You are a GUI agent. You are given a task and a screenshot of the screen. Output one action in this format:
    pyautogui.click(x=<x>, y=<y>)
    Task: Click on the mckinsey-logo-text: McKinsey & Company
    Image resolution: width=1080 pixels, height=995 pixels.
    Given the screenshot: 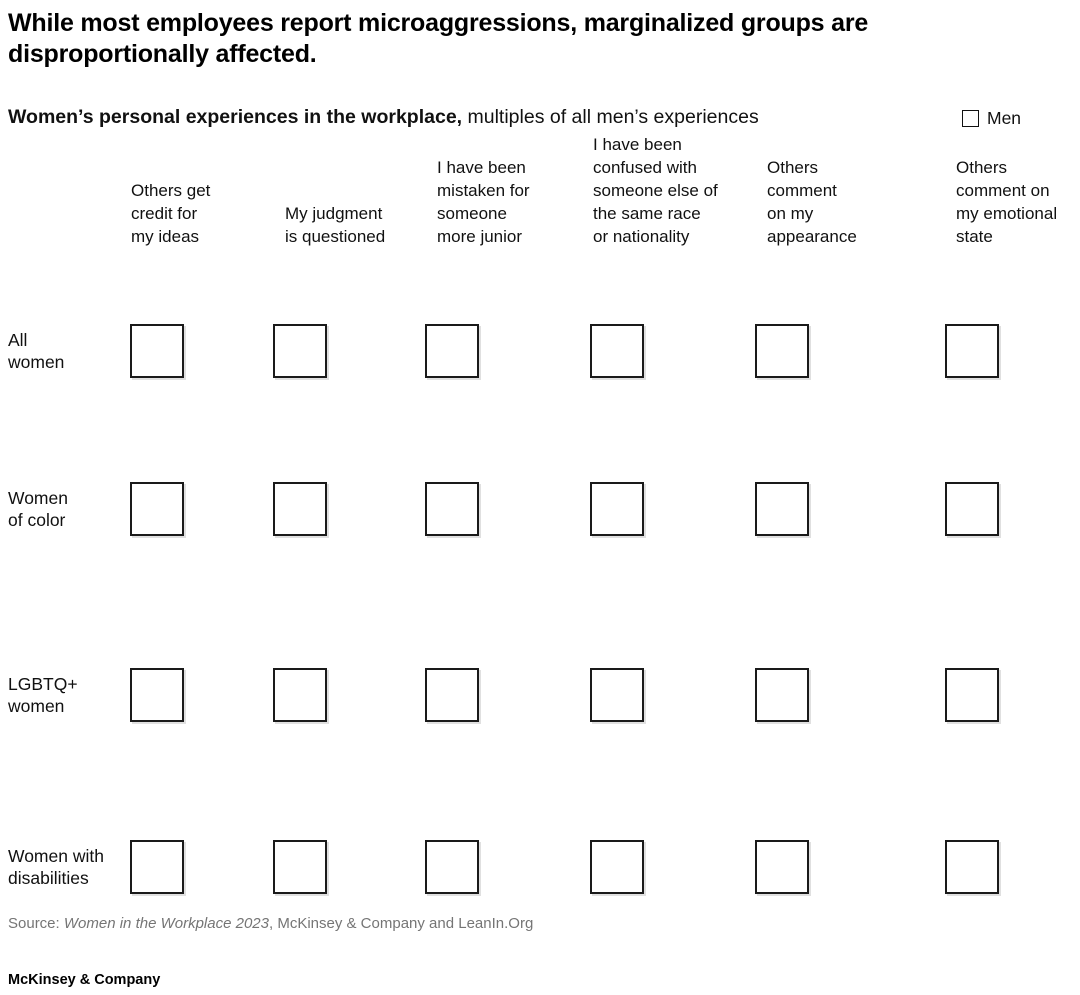 What is the action you would take?
    pyautogui.click(x=84, y=980)
    